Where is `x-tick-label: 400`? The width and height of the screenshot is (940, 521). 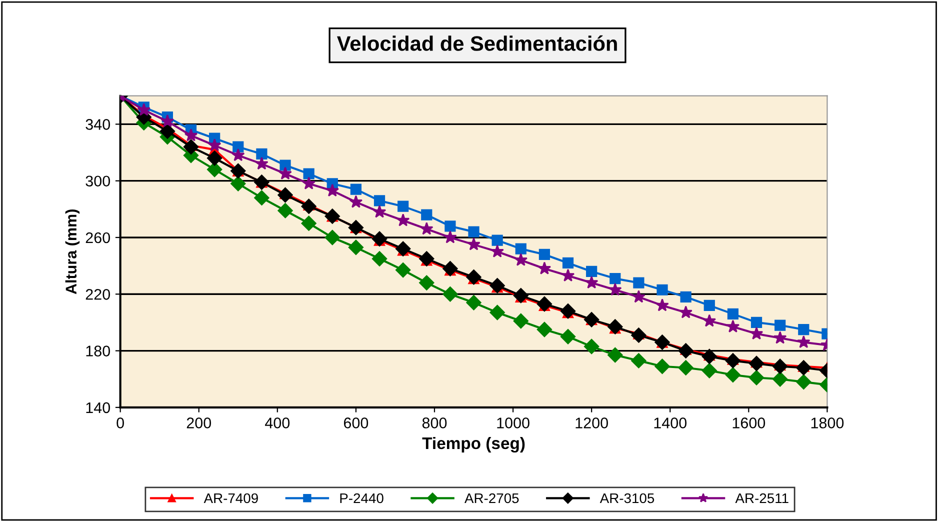 x-tick-label: 400 is located at coordinates (277, 423).